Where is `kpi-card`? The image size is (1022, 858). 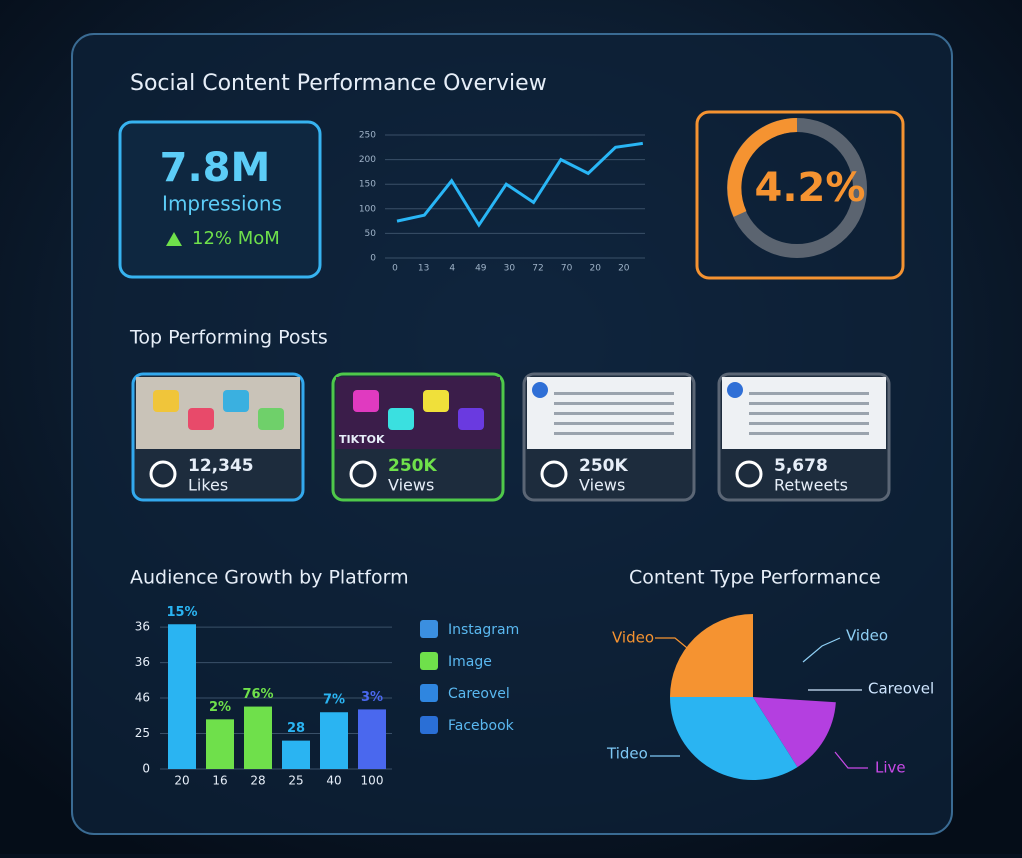
kpi-card is located at coordinates (220, 199).